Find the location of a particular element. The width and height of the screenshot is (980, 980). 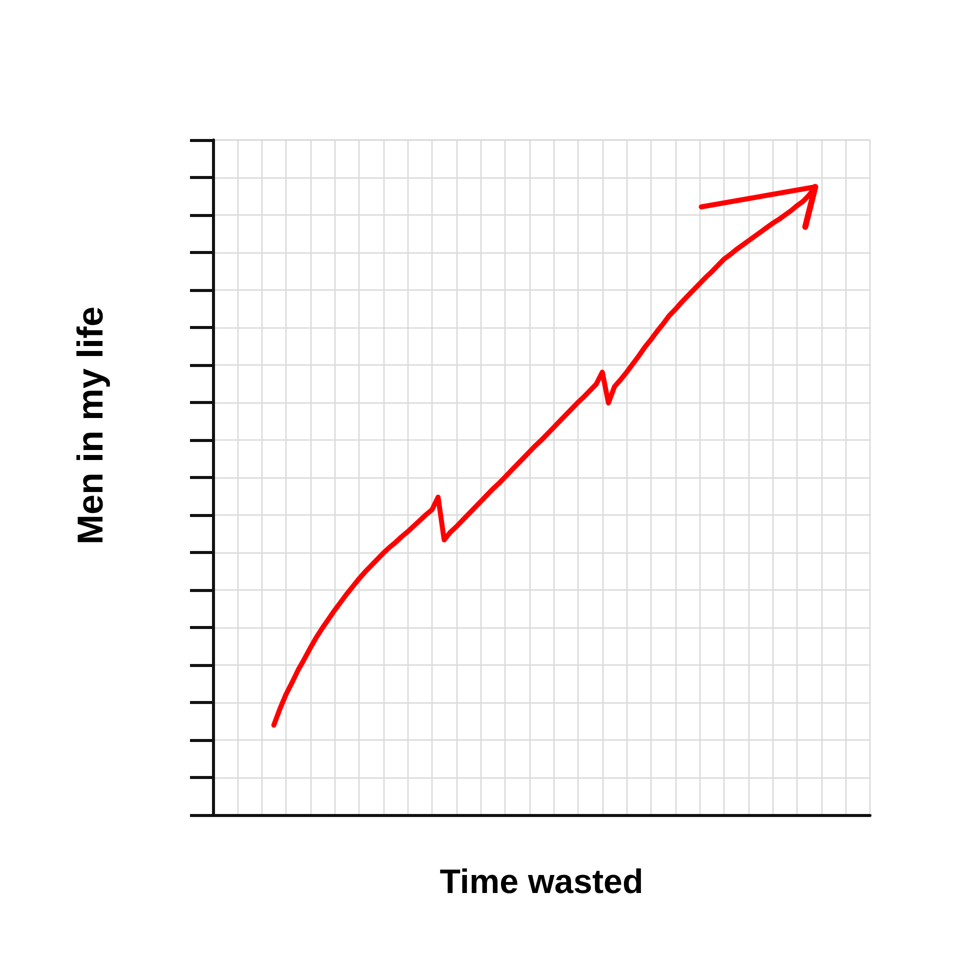

x-axis-title: Time wasted is located at coordinates (542, 882).